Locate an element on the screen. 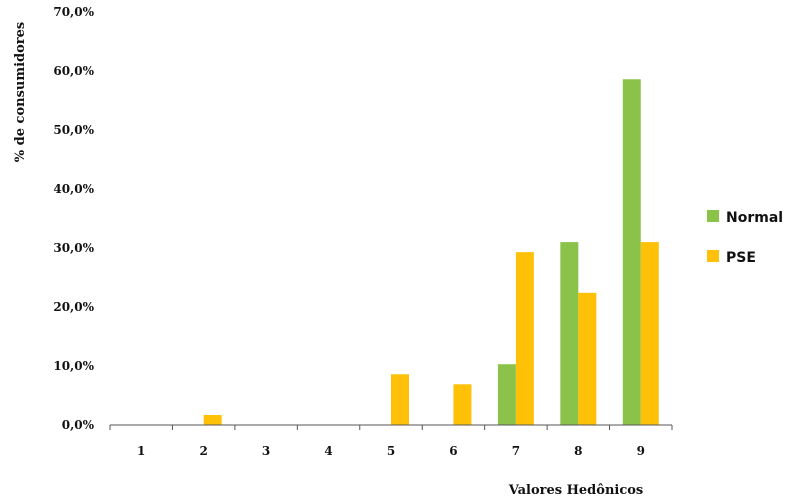 This screenshot has width=792, height=499. y-tick-label: 70,0% is located at coordinates (73, 12).